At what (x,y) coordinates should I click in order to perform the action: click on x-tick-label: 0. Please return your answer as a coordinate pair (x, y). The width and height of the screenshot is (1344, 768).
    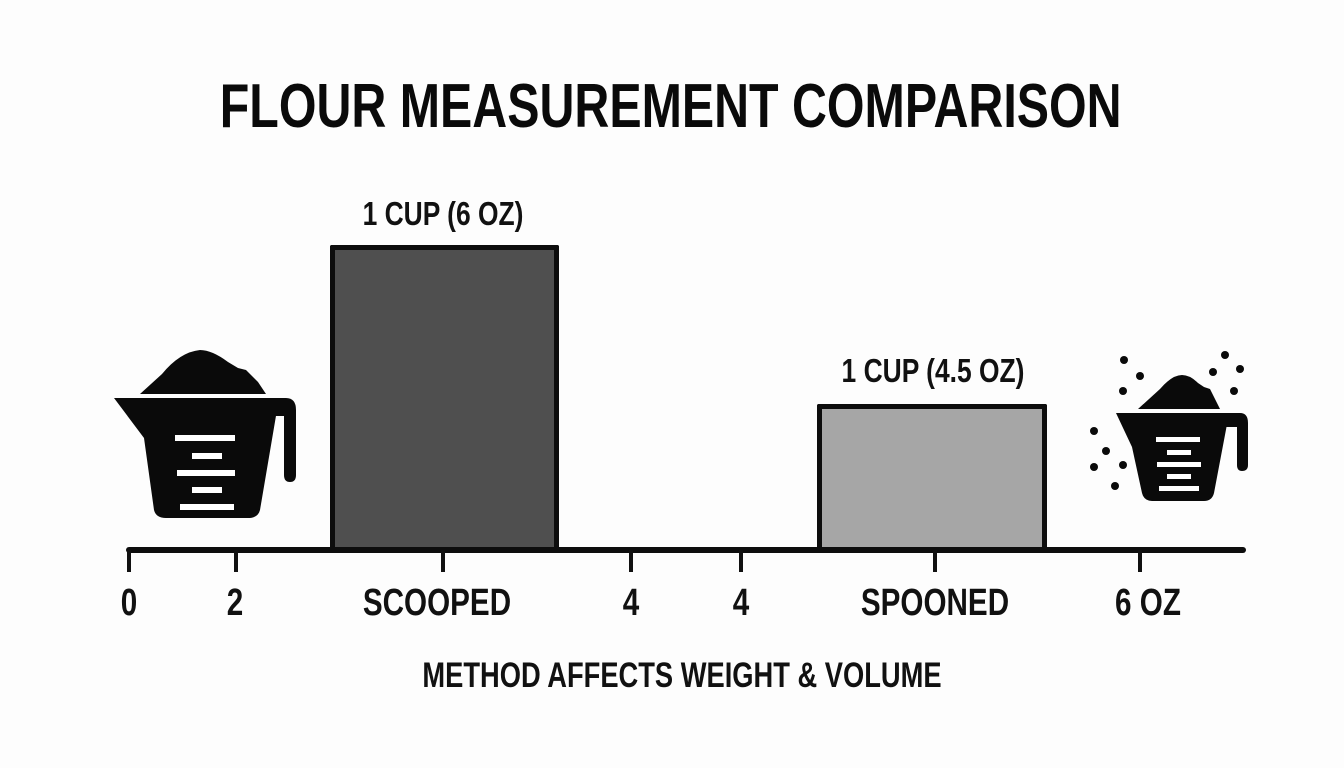
    Looking at the image, I should click on (129, 603).